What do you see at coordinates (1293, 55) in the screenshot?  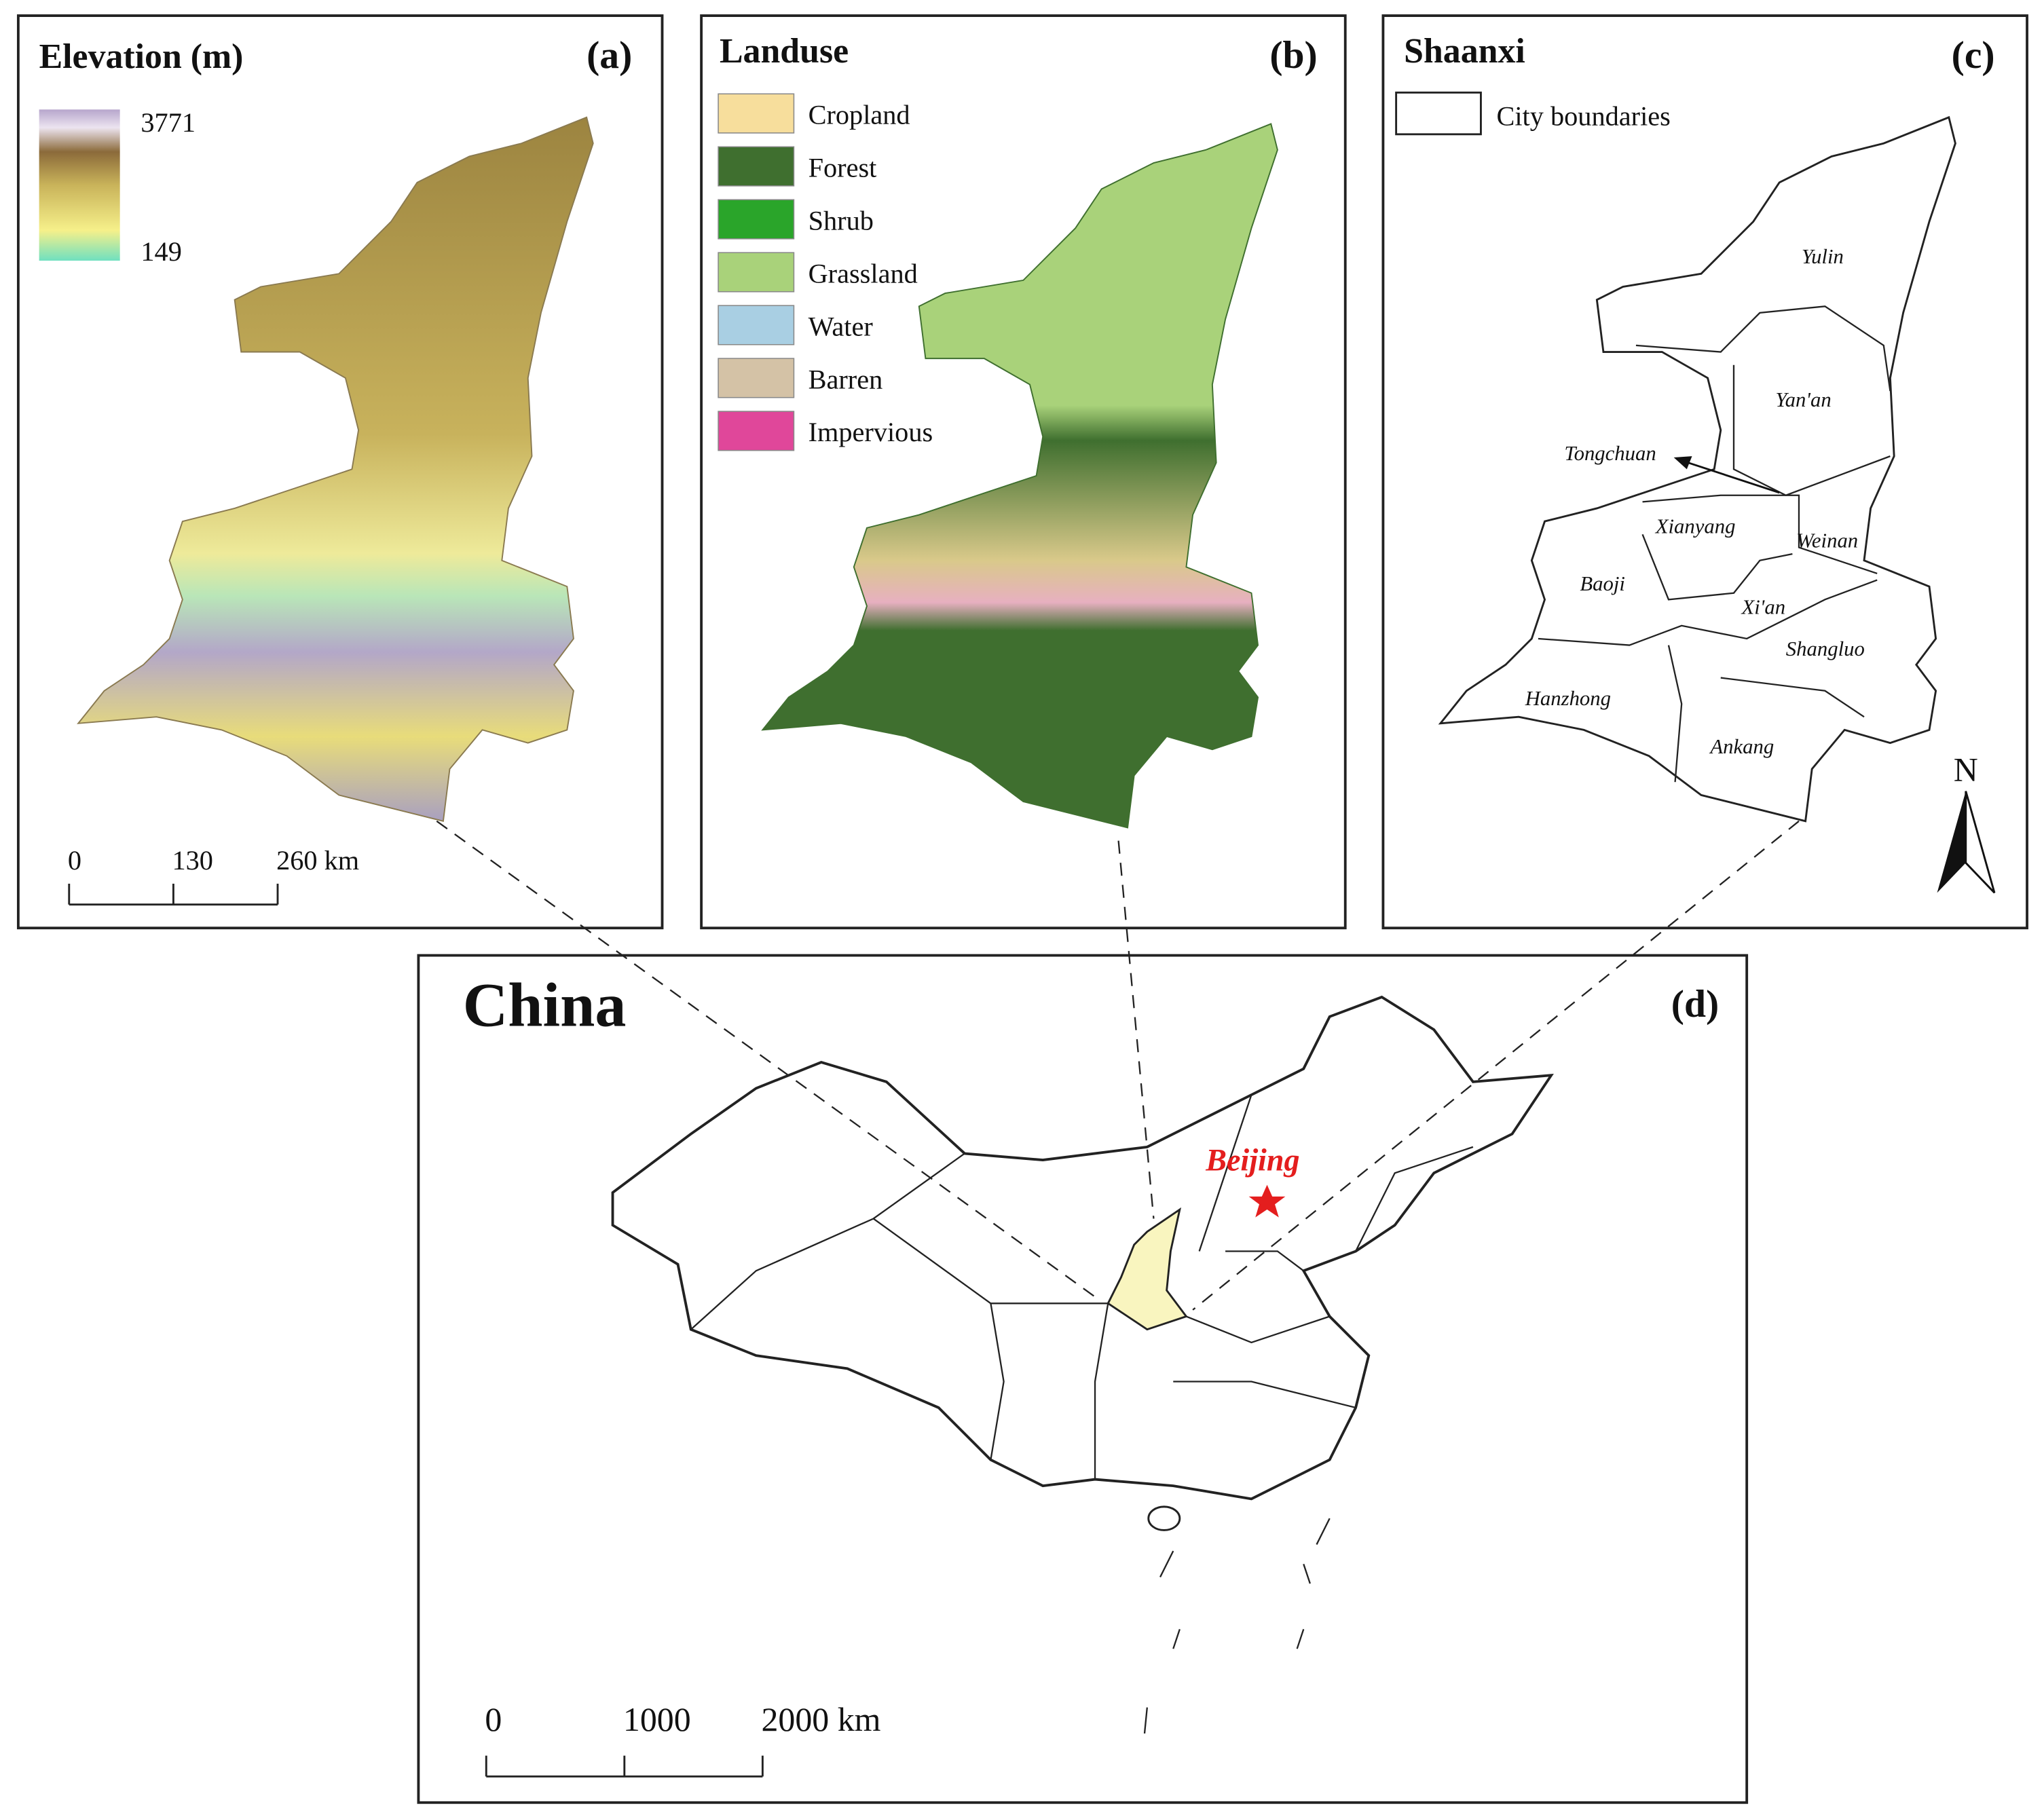 I see `panel-label: (b)` at bounding box center [1293, 55].